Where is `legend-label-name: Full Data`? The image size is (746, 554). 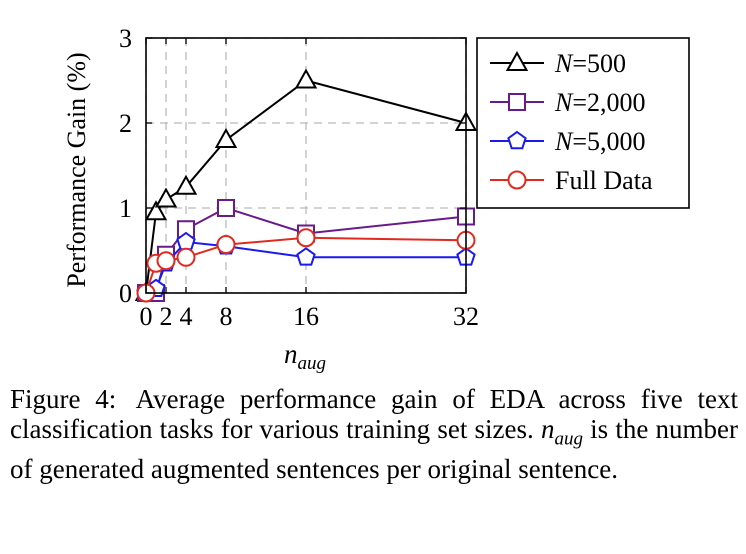
legend-label-name: Full Data is located at coordinates (604, 180).